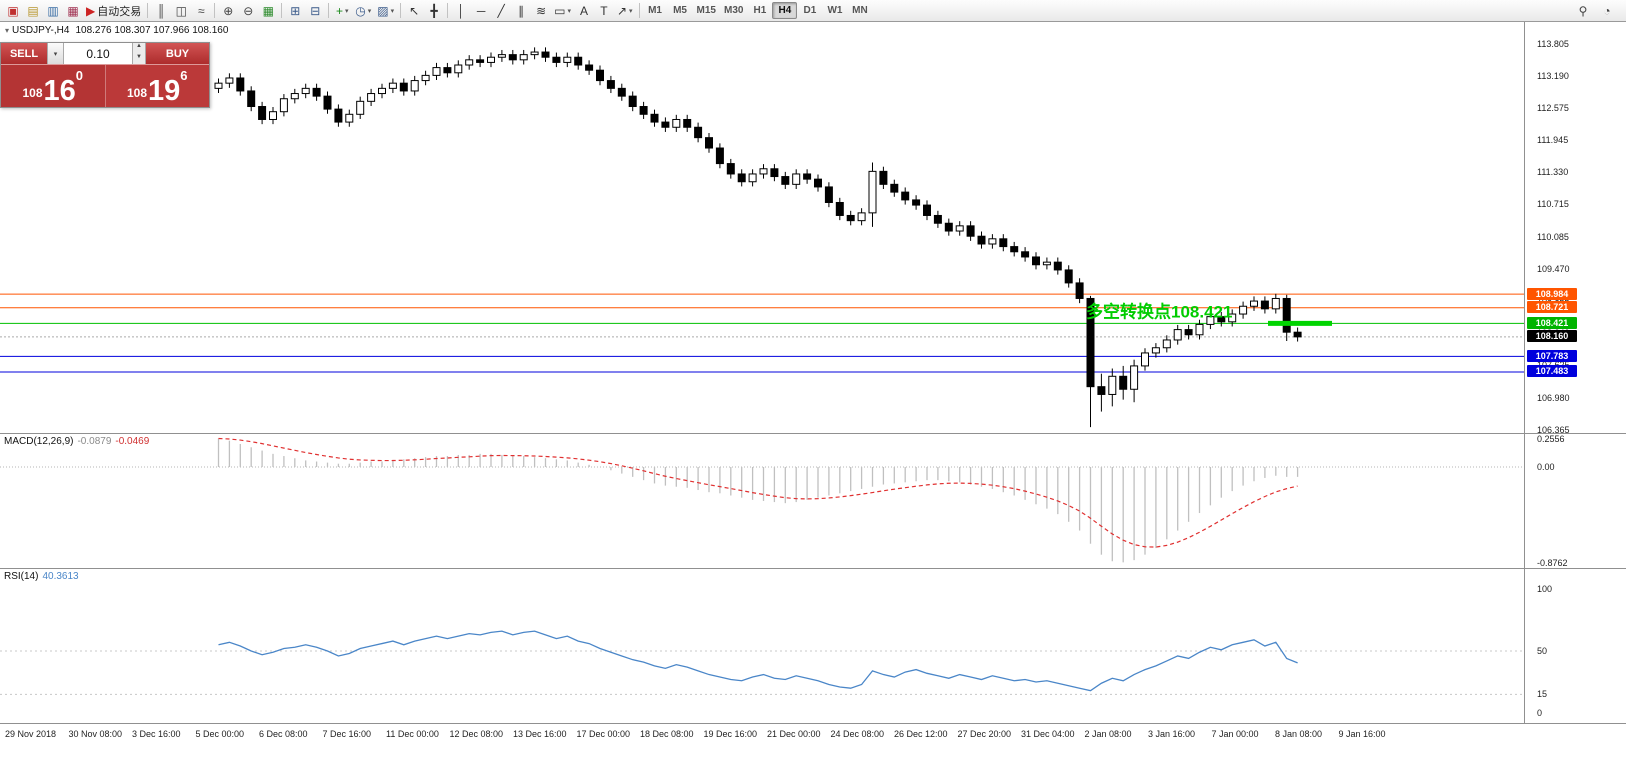  Describe the element at coordinates (759, 10) in the screenshot. I see `tf-button-H1: H1` at that location.